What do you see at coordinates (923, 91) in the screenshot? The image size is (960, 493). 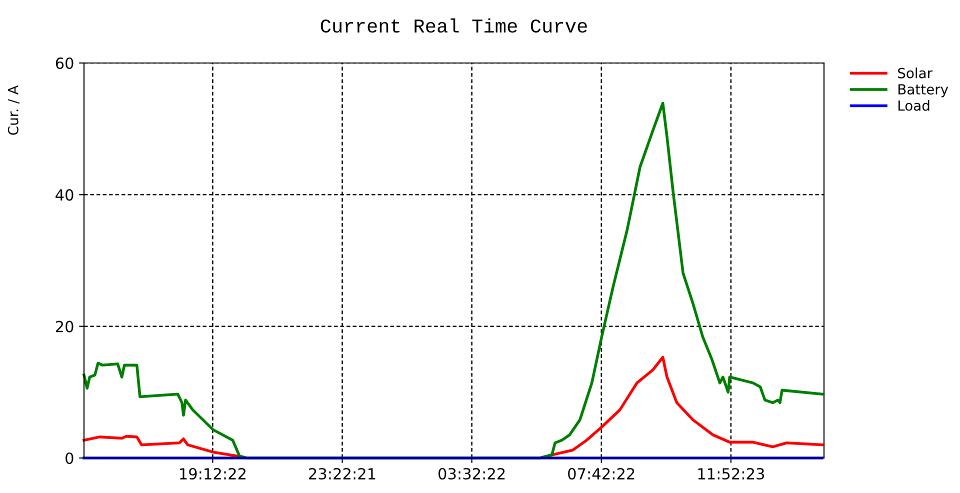 I see `legend-label: Battery` at bounding box center [923, 91].